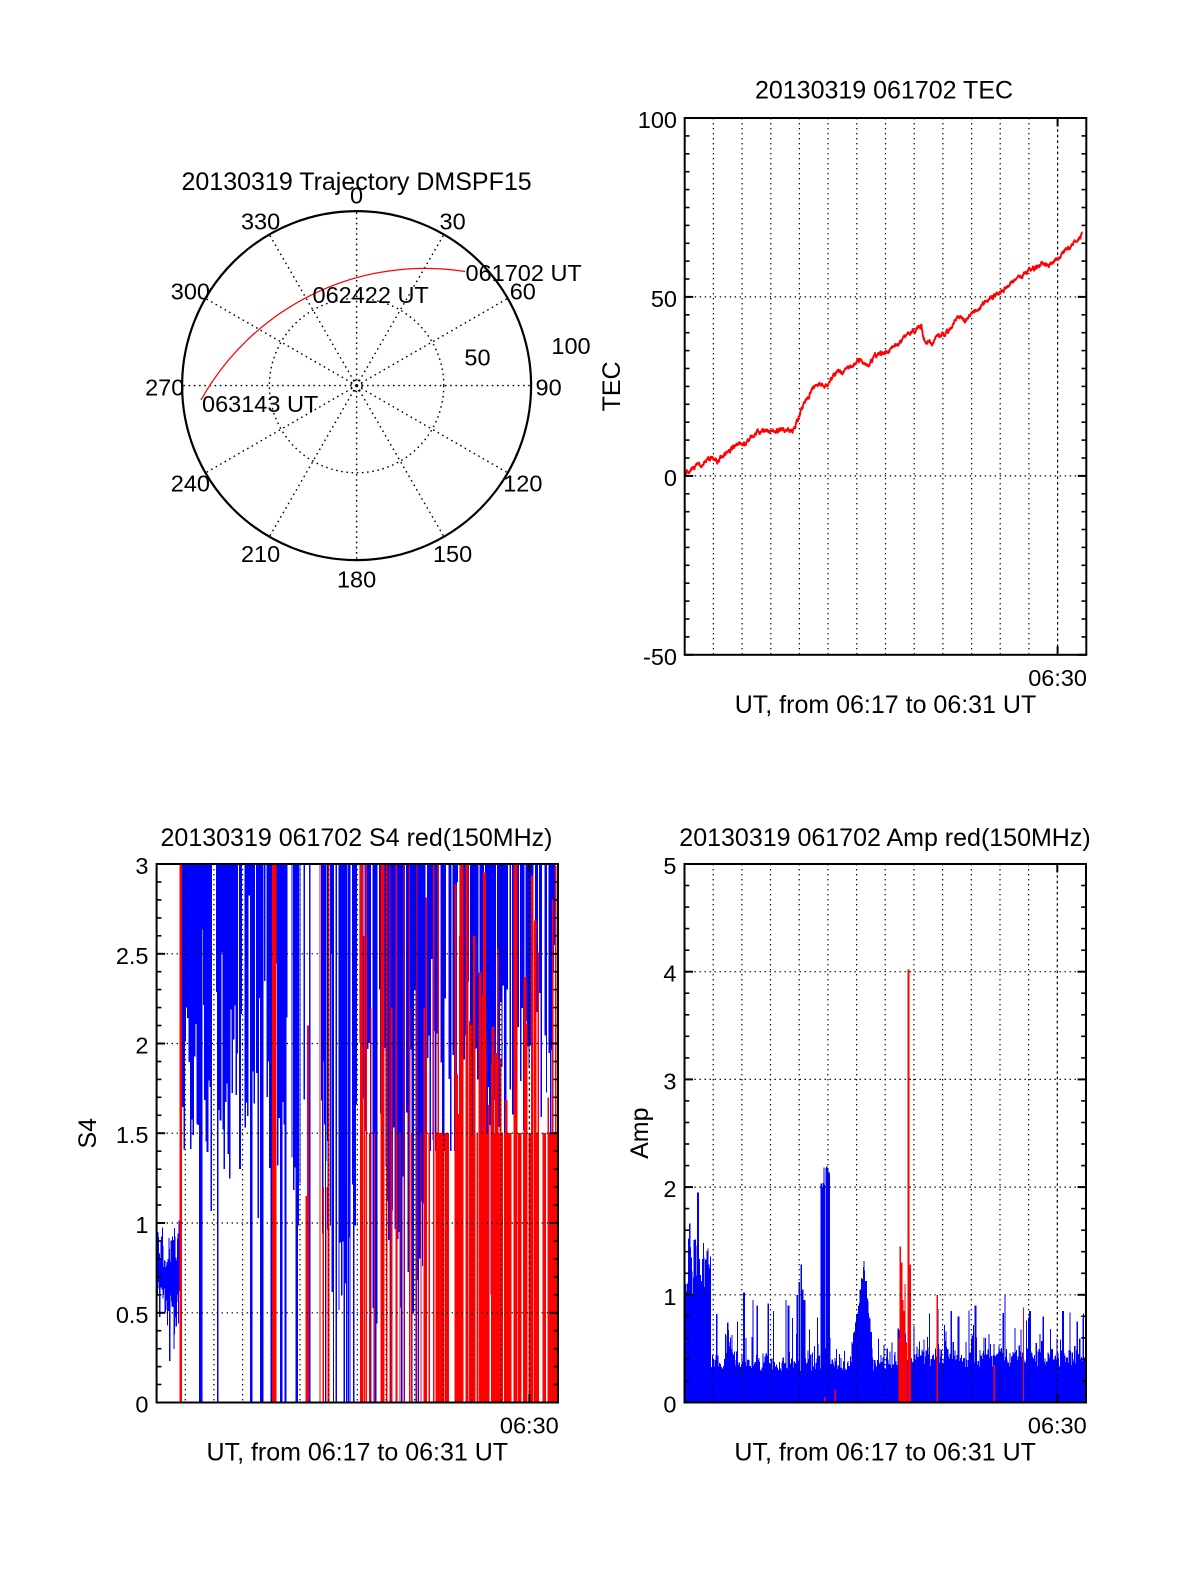  I want to click on svg-text: 20130319 Trajectory DMSPF15, so click(357, 182).